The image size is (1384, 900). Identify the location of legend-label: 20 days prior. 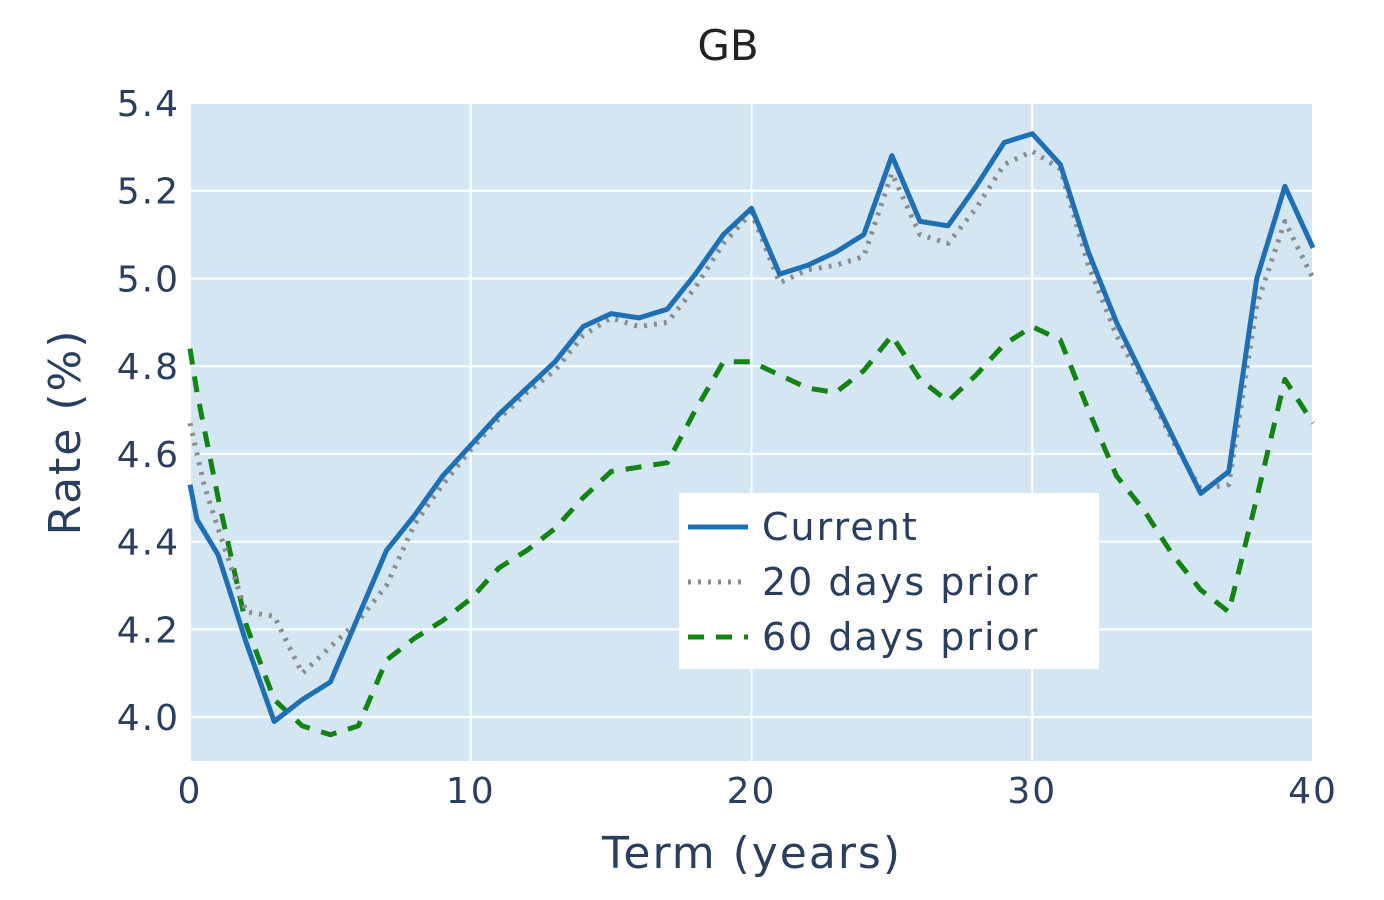
(900, 582).